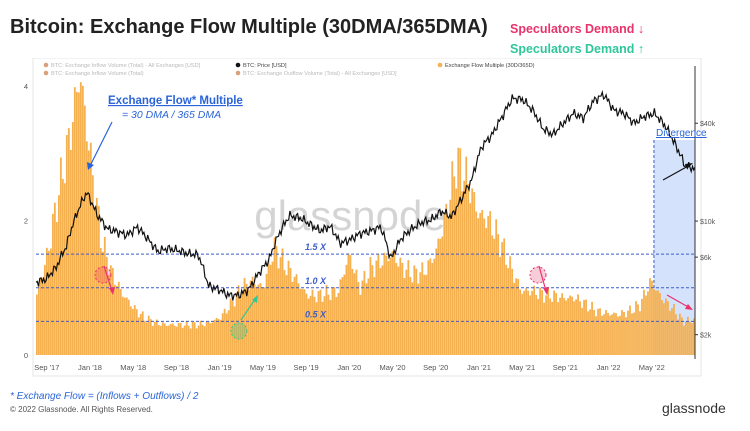 The height and width of the screenshot is (431, 750). Describe the element at coordinates (46, 73) in the screenshot. I see `legend-dot` at that location.